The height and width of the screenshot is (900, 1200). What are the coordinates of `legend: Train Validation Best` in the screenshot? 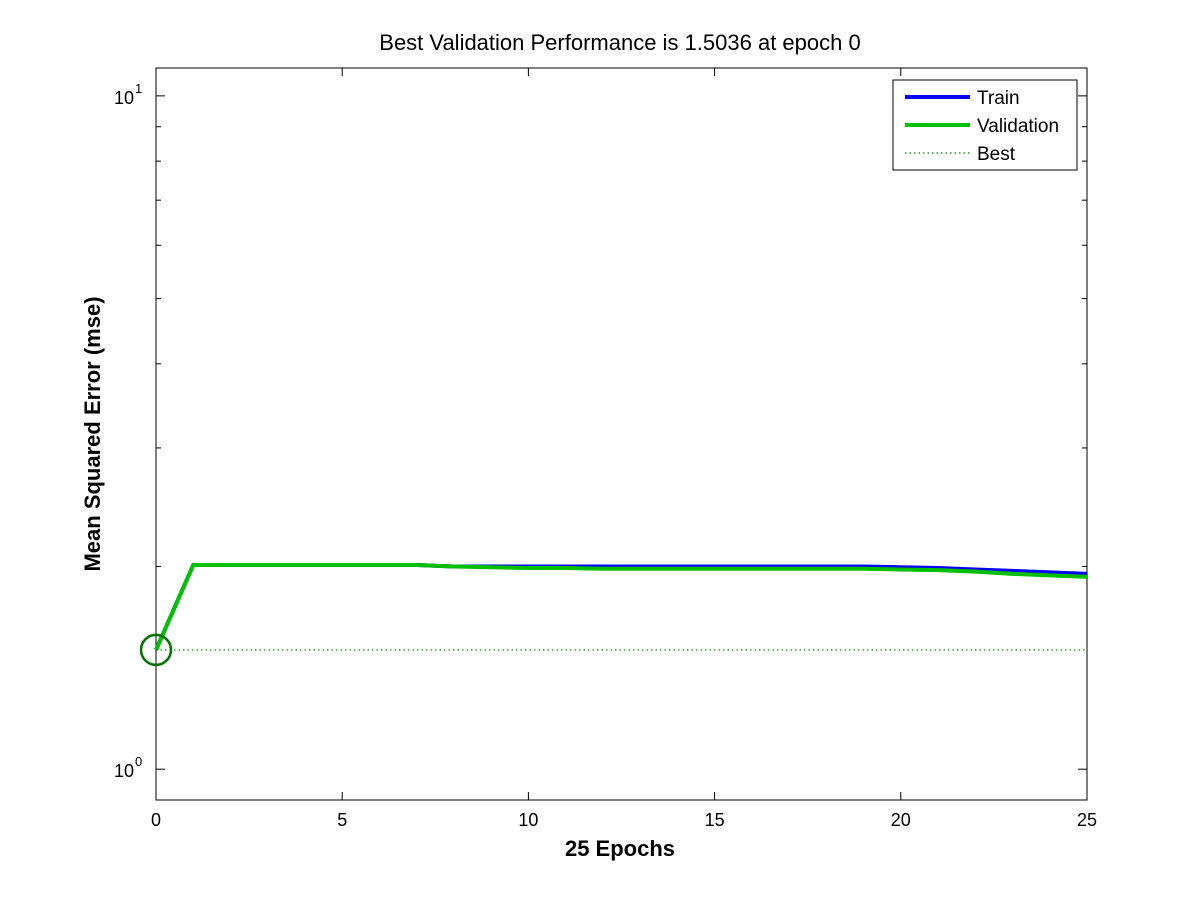 It's located at (985, 125).